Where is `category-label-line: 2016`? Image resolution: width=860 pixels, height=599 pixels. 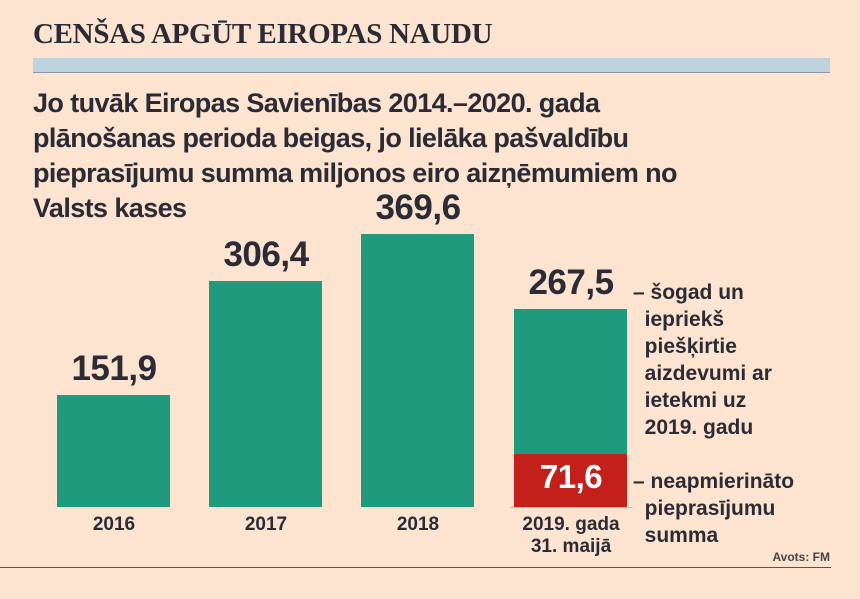
category-label-line: 2016 is located at coordinates (114, 524).